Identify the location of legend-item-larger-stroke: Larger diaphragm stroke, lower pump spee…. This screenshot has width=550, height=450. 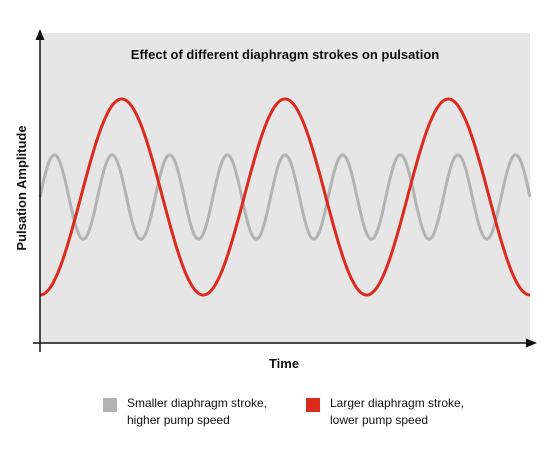
(405, 412).